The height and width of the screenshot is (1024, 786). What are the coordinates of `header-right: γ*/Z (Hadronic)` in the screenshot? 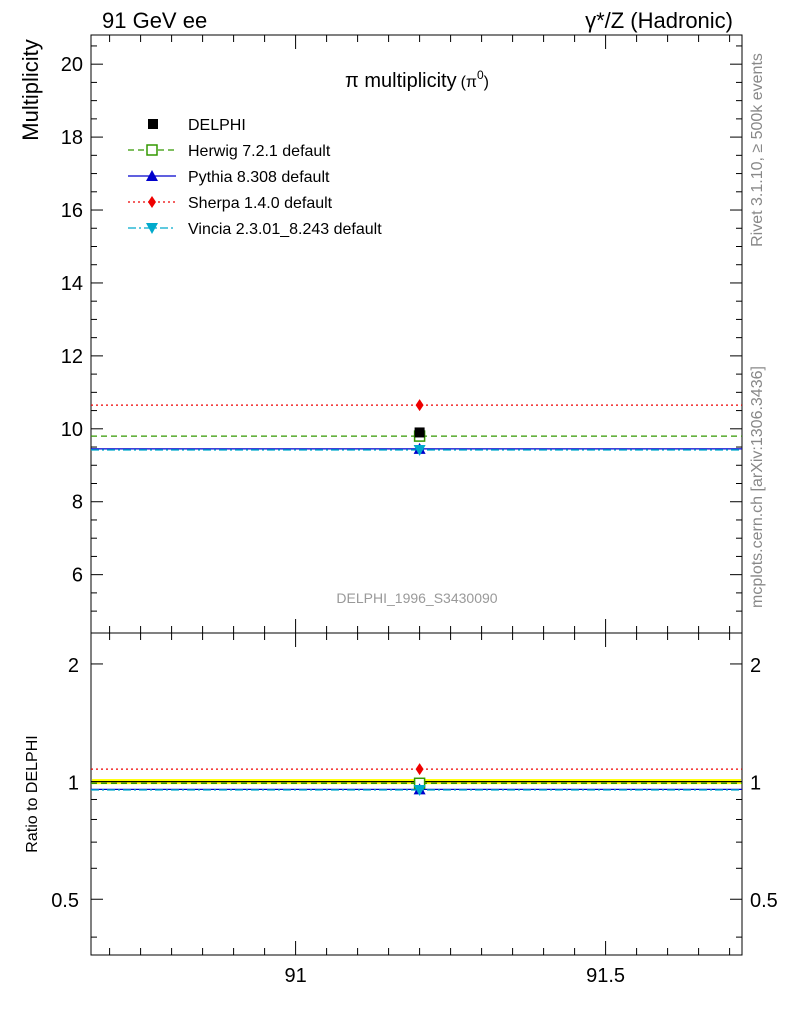 It's located at (659, 20).